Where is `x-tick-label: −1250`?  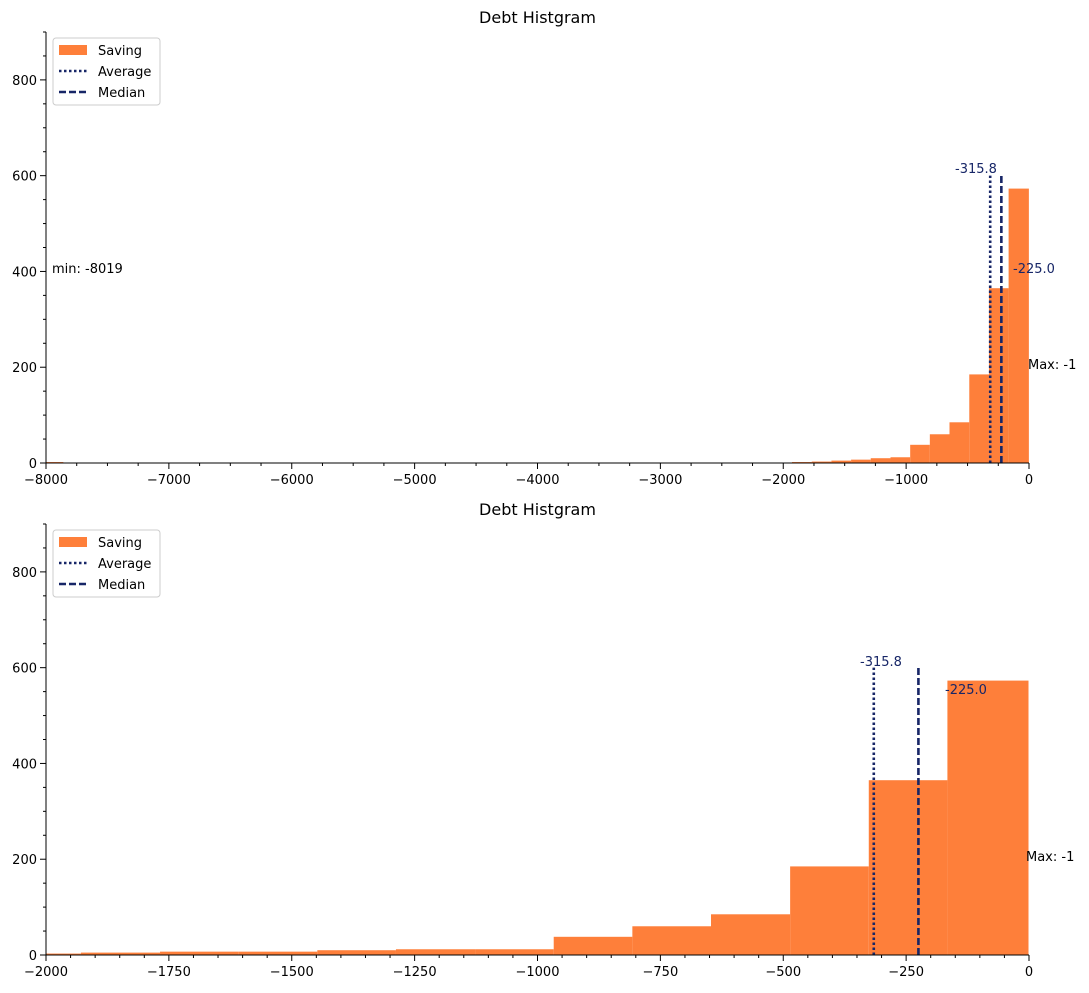 x-tick-label: −1250 is located at coordinates (415, 972).